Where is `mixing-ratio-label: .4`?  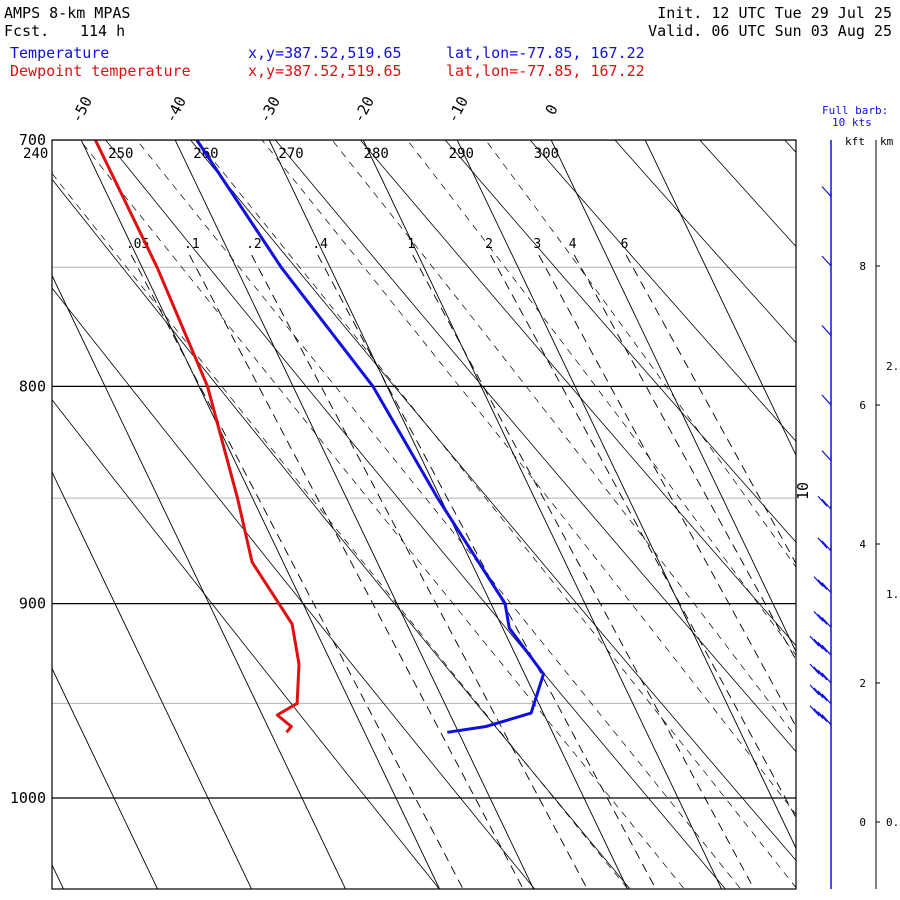
mixing-ratio-label: .4 is located at coordinates (320, 244).